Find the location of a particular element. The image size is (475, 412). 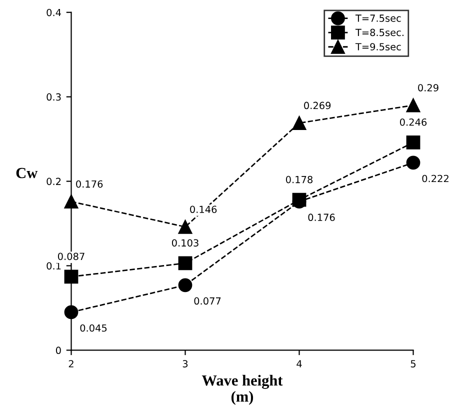

data-label: 0.077 is located at coordinates (207, 301).